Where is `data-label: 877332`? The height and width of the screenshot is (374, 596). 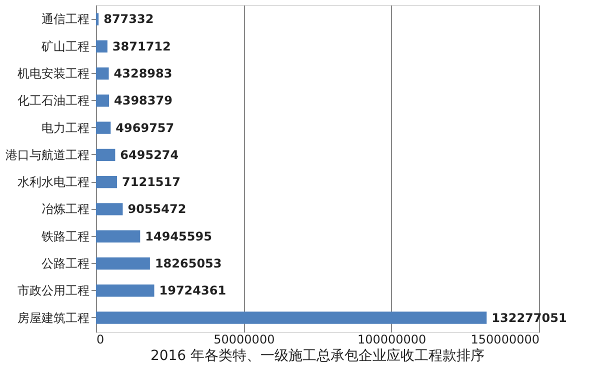
data-label: 877332 is located at coordinates (129, 19).